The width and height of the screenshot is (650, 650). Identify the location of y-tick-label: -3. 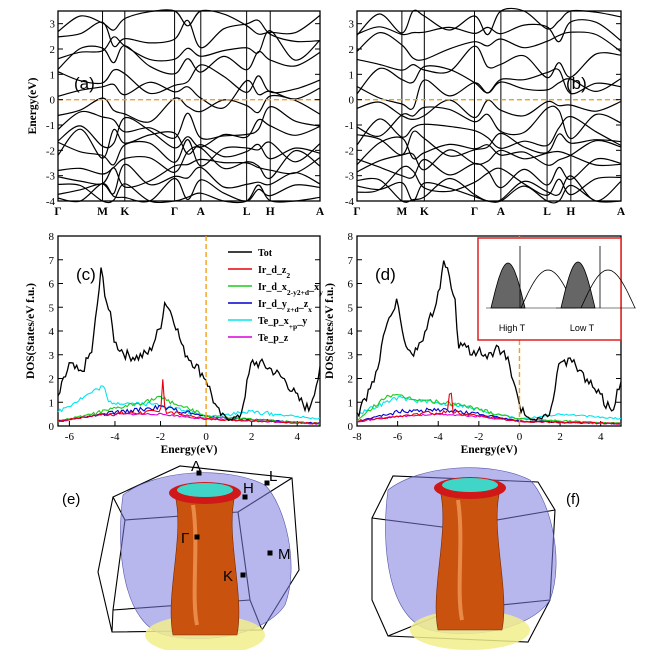
(350, 177).